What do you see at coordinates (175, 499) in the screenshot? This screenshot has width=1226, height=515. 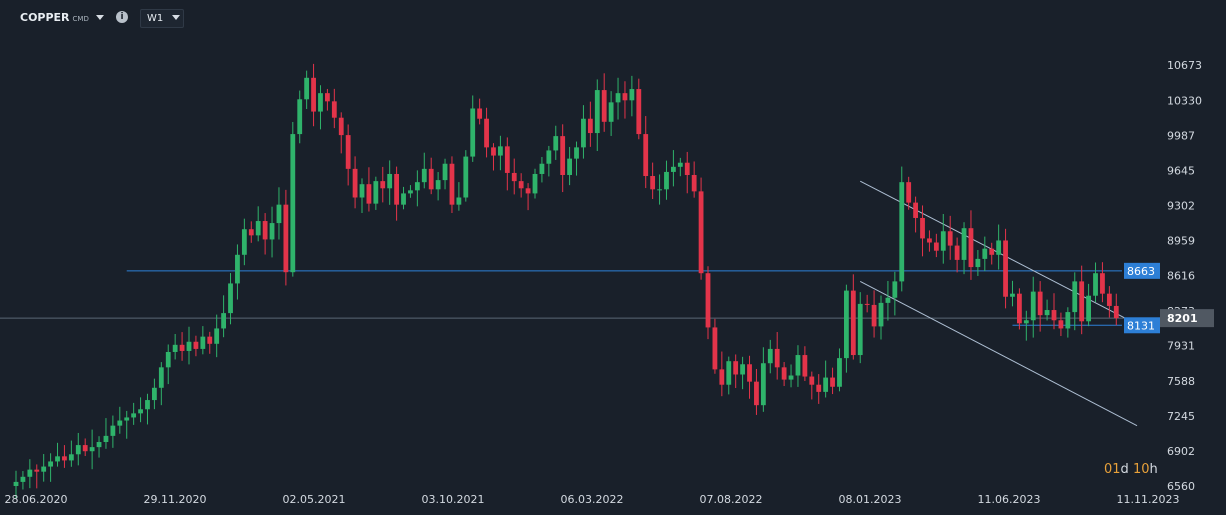 I see `x-tick-label: 29.11.2020` at bounding box center [175, 499].